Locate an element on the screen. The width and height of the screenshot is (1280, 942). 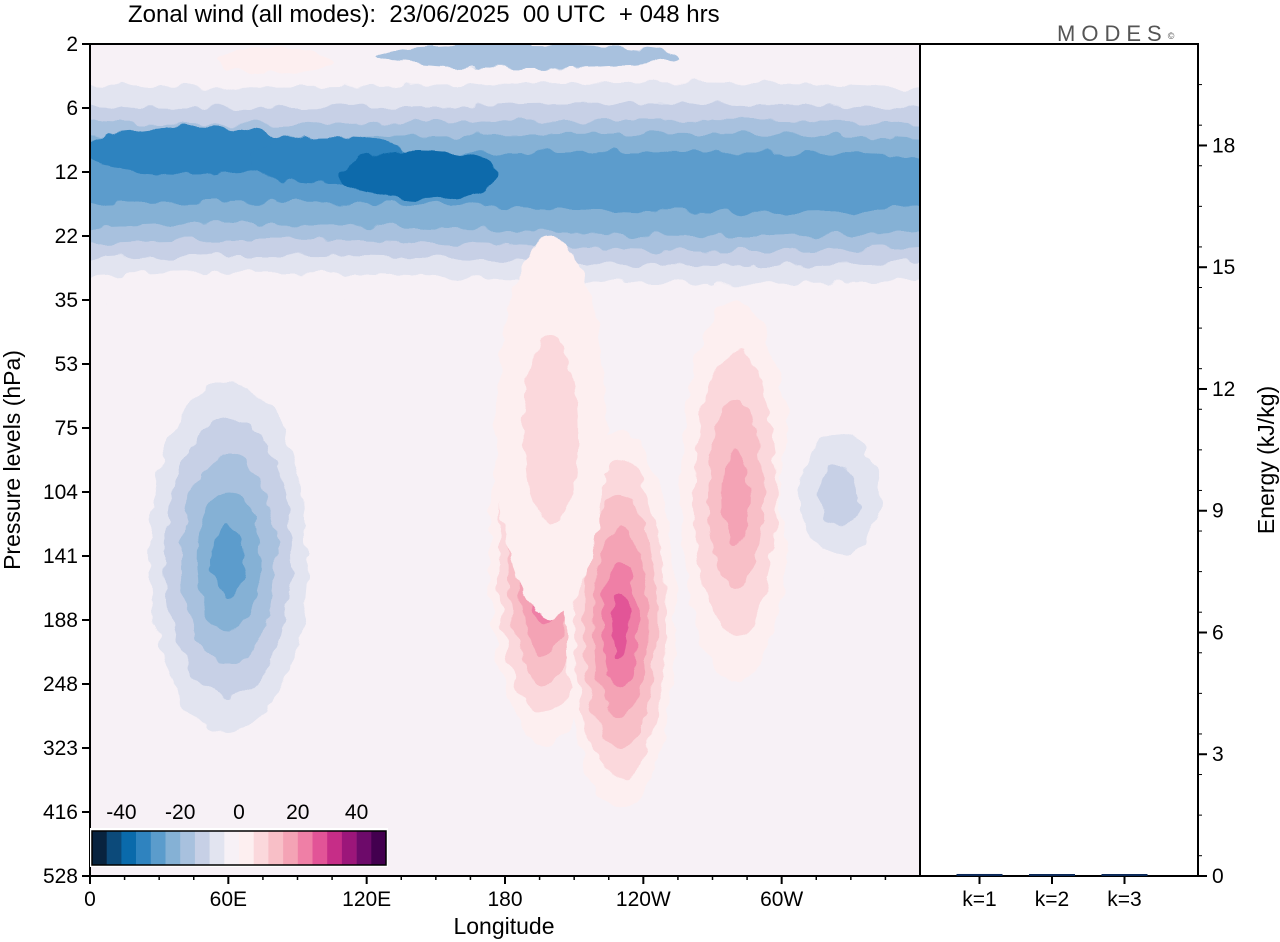
colorbar-frame is located at coordinates (239, 848).